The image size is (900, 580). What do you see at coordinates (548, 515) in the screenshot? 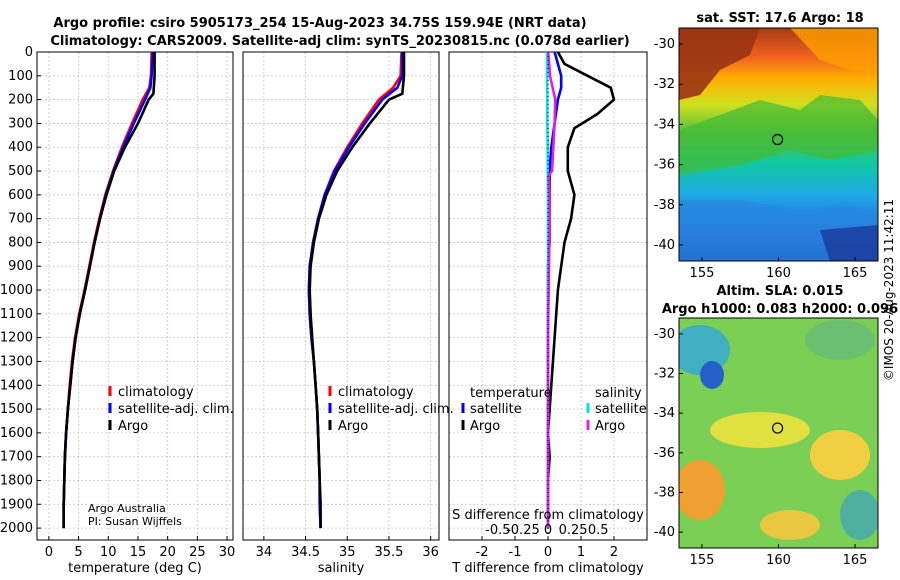
I see `salinity-diff-axis-label: S difference from climatology` at bounding box center [548, 515].